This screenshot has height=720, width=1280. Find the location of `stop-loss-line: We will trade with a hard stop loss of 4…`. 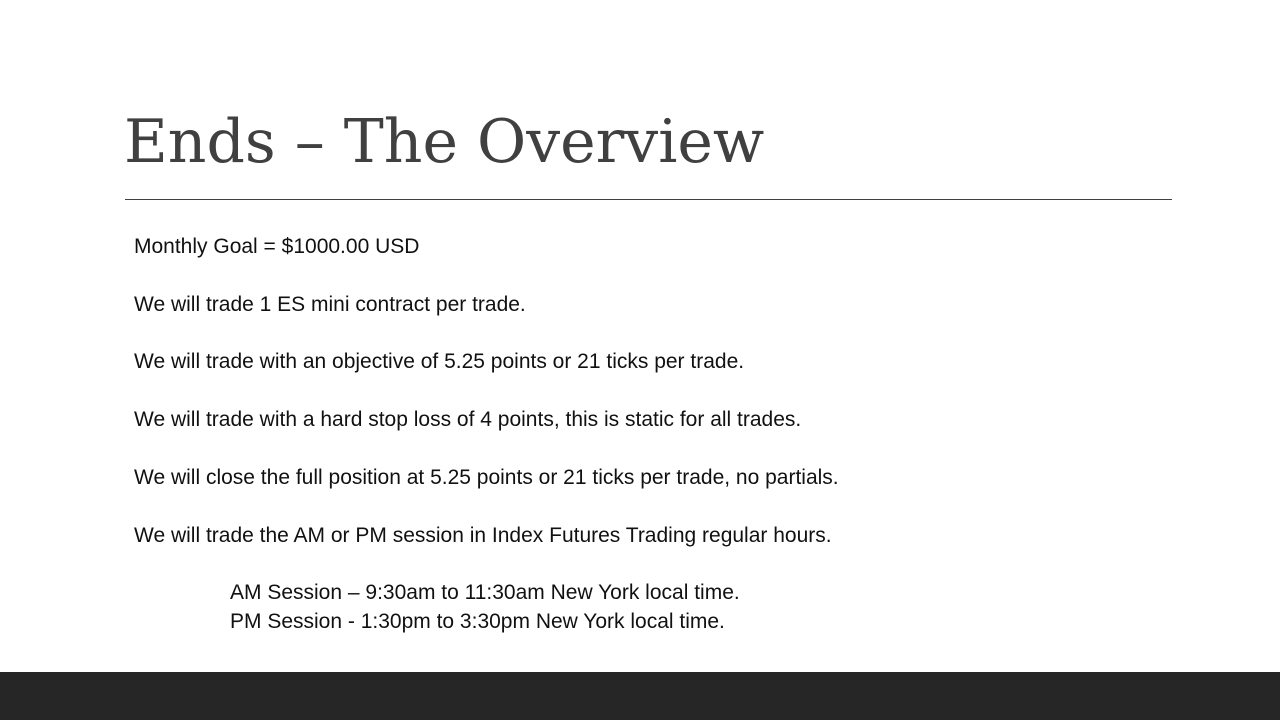

stop-loss-line: We will trade with a hard stop loss of 4… is located at coordinates (468, 419).